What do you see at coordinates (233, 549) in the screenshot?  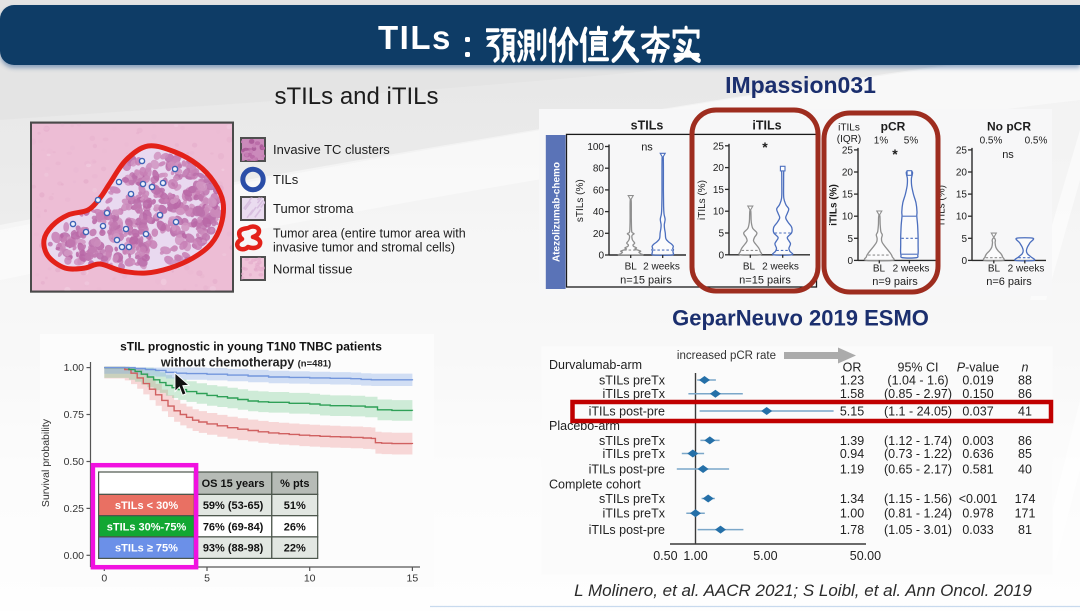 I see `svg-text: 93% (88-98)` at bounding box center [233, 549].